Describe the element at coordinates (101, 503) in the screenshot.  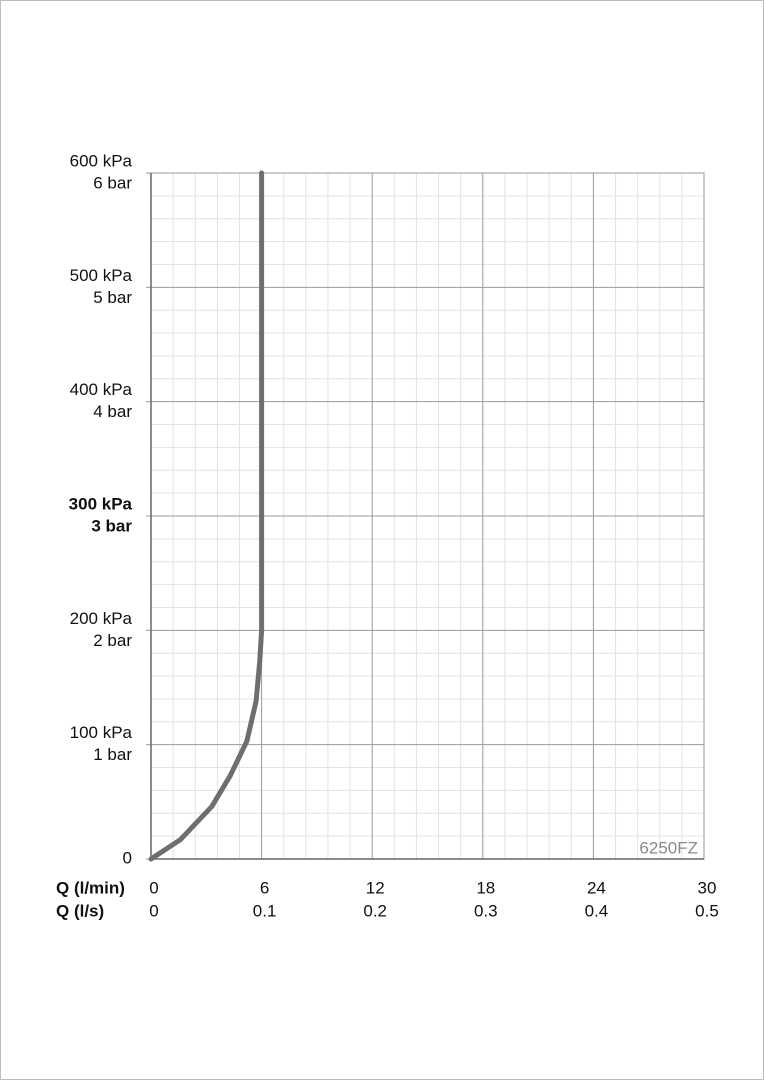
I see `y-tick-label: 300 kPa` at that location.